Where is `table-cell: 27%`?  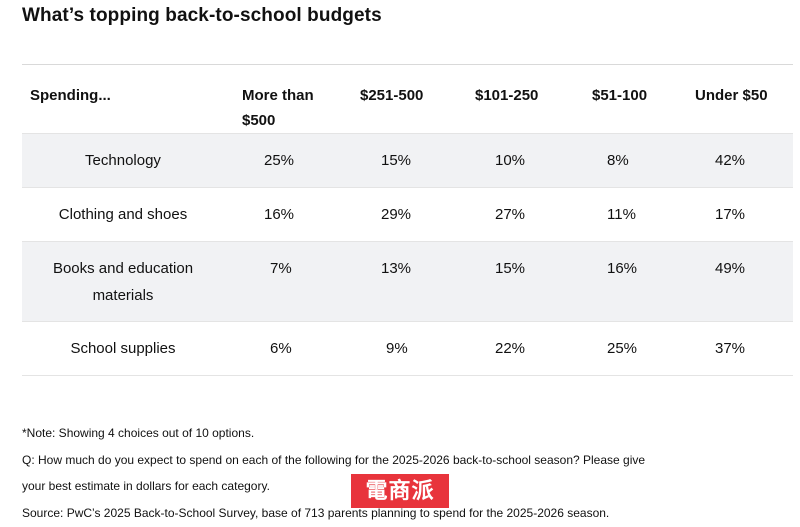 table-cell: 27% is located at coordinates (512, 214).